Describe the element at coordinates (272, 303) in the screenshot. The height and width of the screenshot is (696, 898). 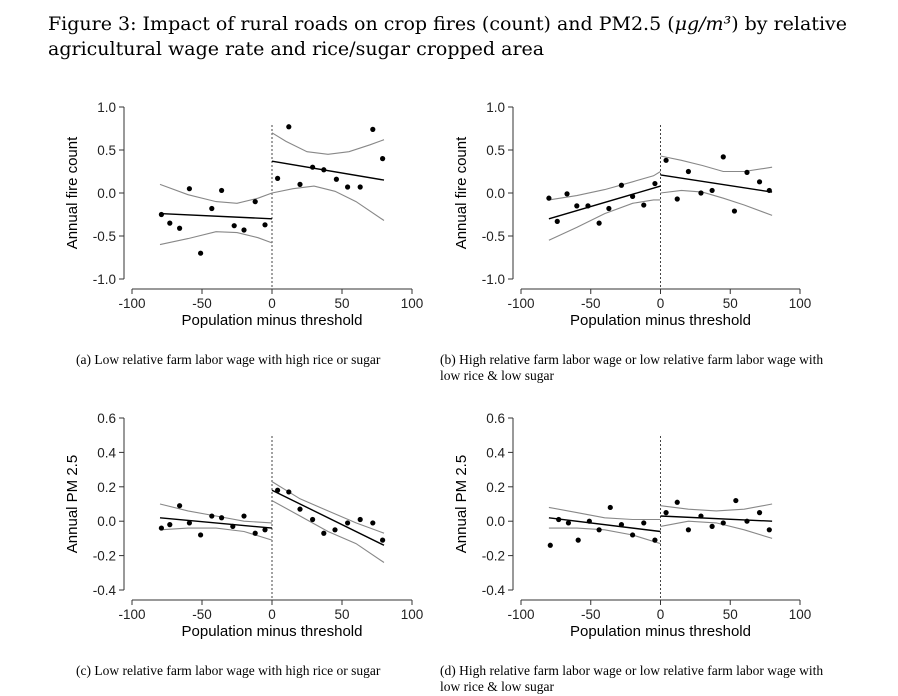
I see `x-tick-label-a: 0` at that location.